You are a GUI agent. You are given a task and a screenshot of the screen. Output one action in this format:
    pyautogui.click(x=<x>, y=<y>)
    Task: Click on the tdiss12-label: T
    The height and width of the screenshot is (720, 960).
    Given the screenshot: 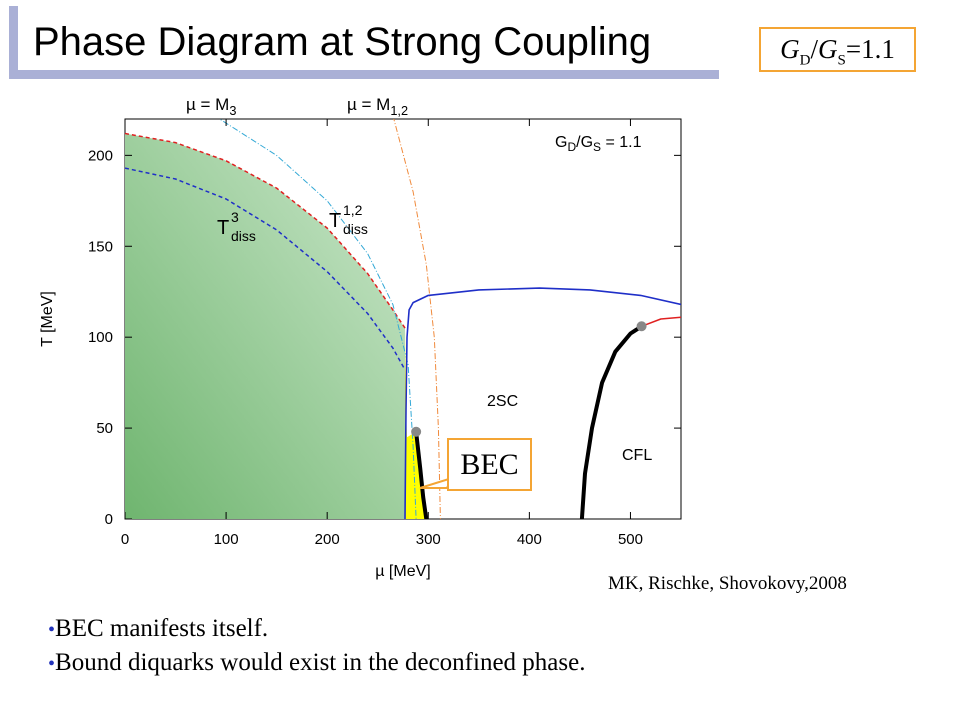 What is the action you would take?
    pyautogui.click(x=335, y=221)
    